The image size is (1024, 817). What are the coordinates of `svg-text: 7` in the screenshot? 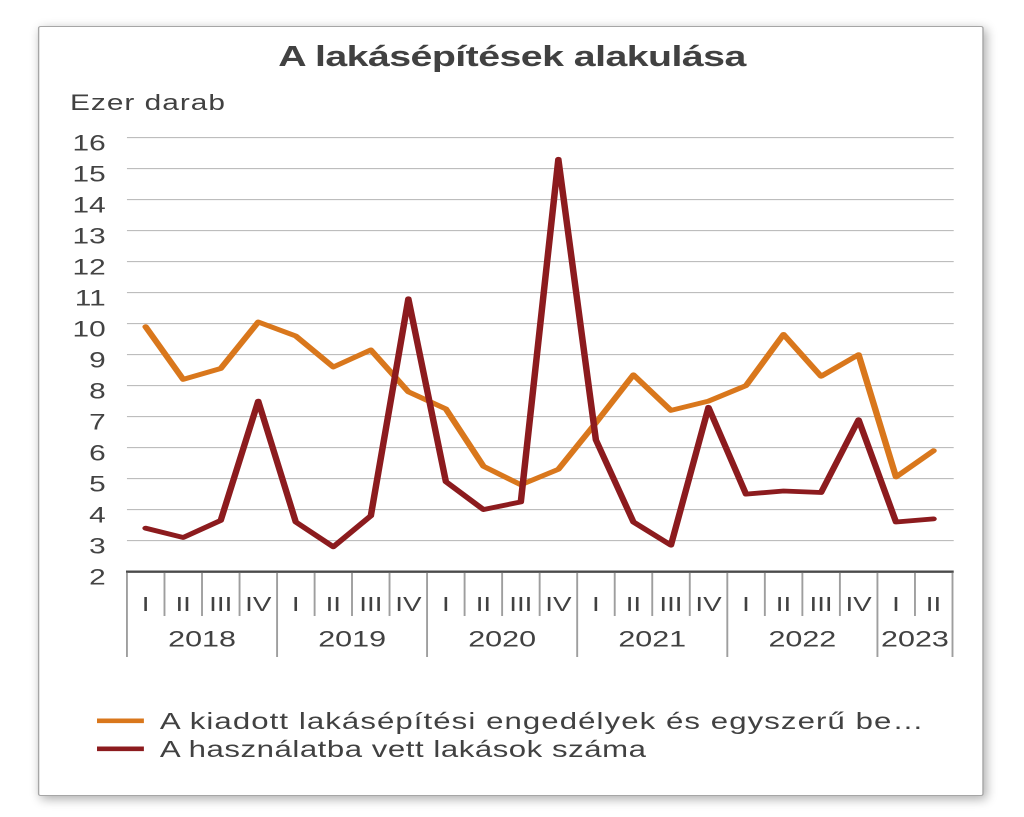 It's located at (97, 421).